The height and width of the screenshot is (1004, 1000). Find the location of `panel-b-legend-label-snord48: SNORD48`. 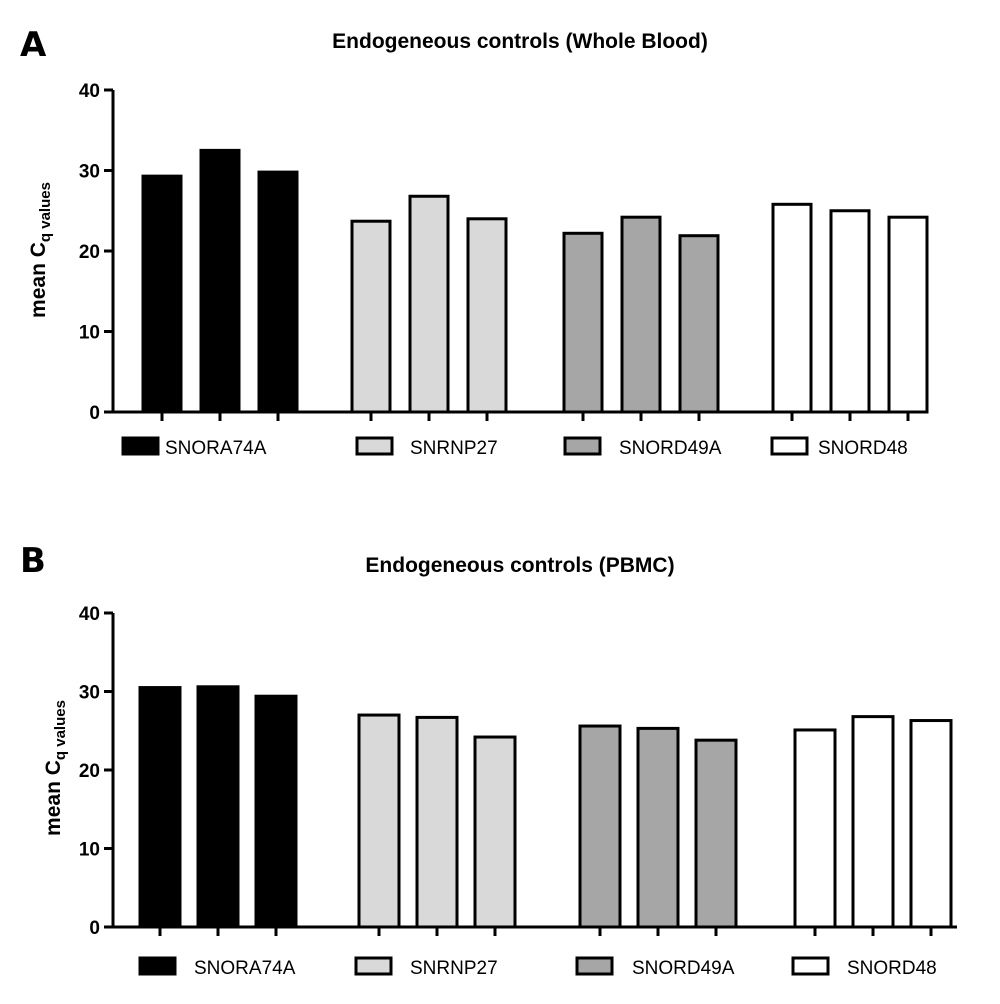

panel-b-legend-label-snord48: SNORD48 is located at coordinates (892, 968).